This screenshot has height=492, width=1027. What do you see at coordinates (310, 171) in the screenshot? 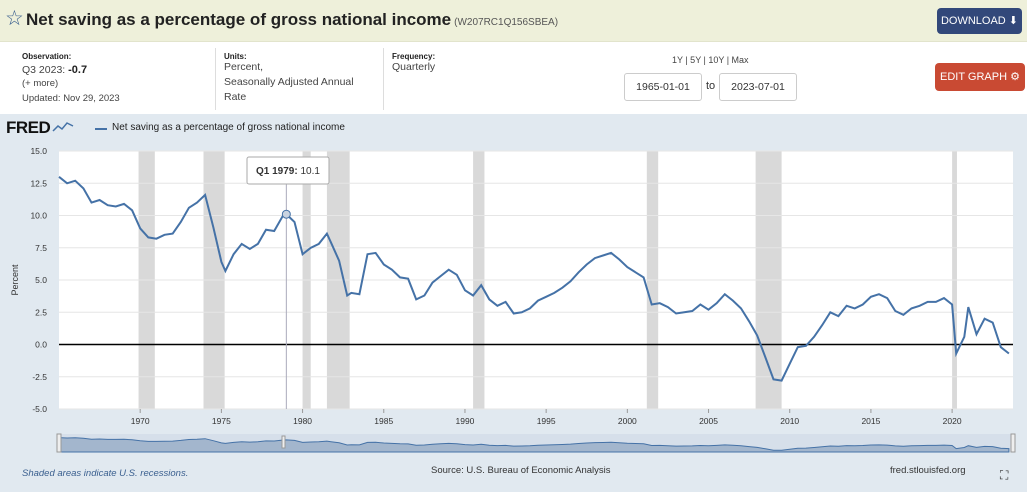
I see `tooltip-value: 10.1` at bounding box center [310, 171].